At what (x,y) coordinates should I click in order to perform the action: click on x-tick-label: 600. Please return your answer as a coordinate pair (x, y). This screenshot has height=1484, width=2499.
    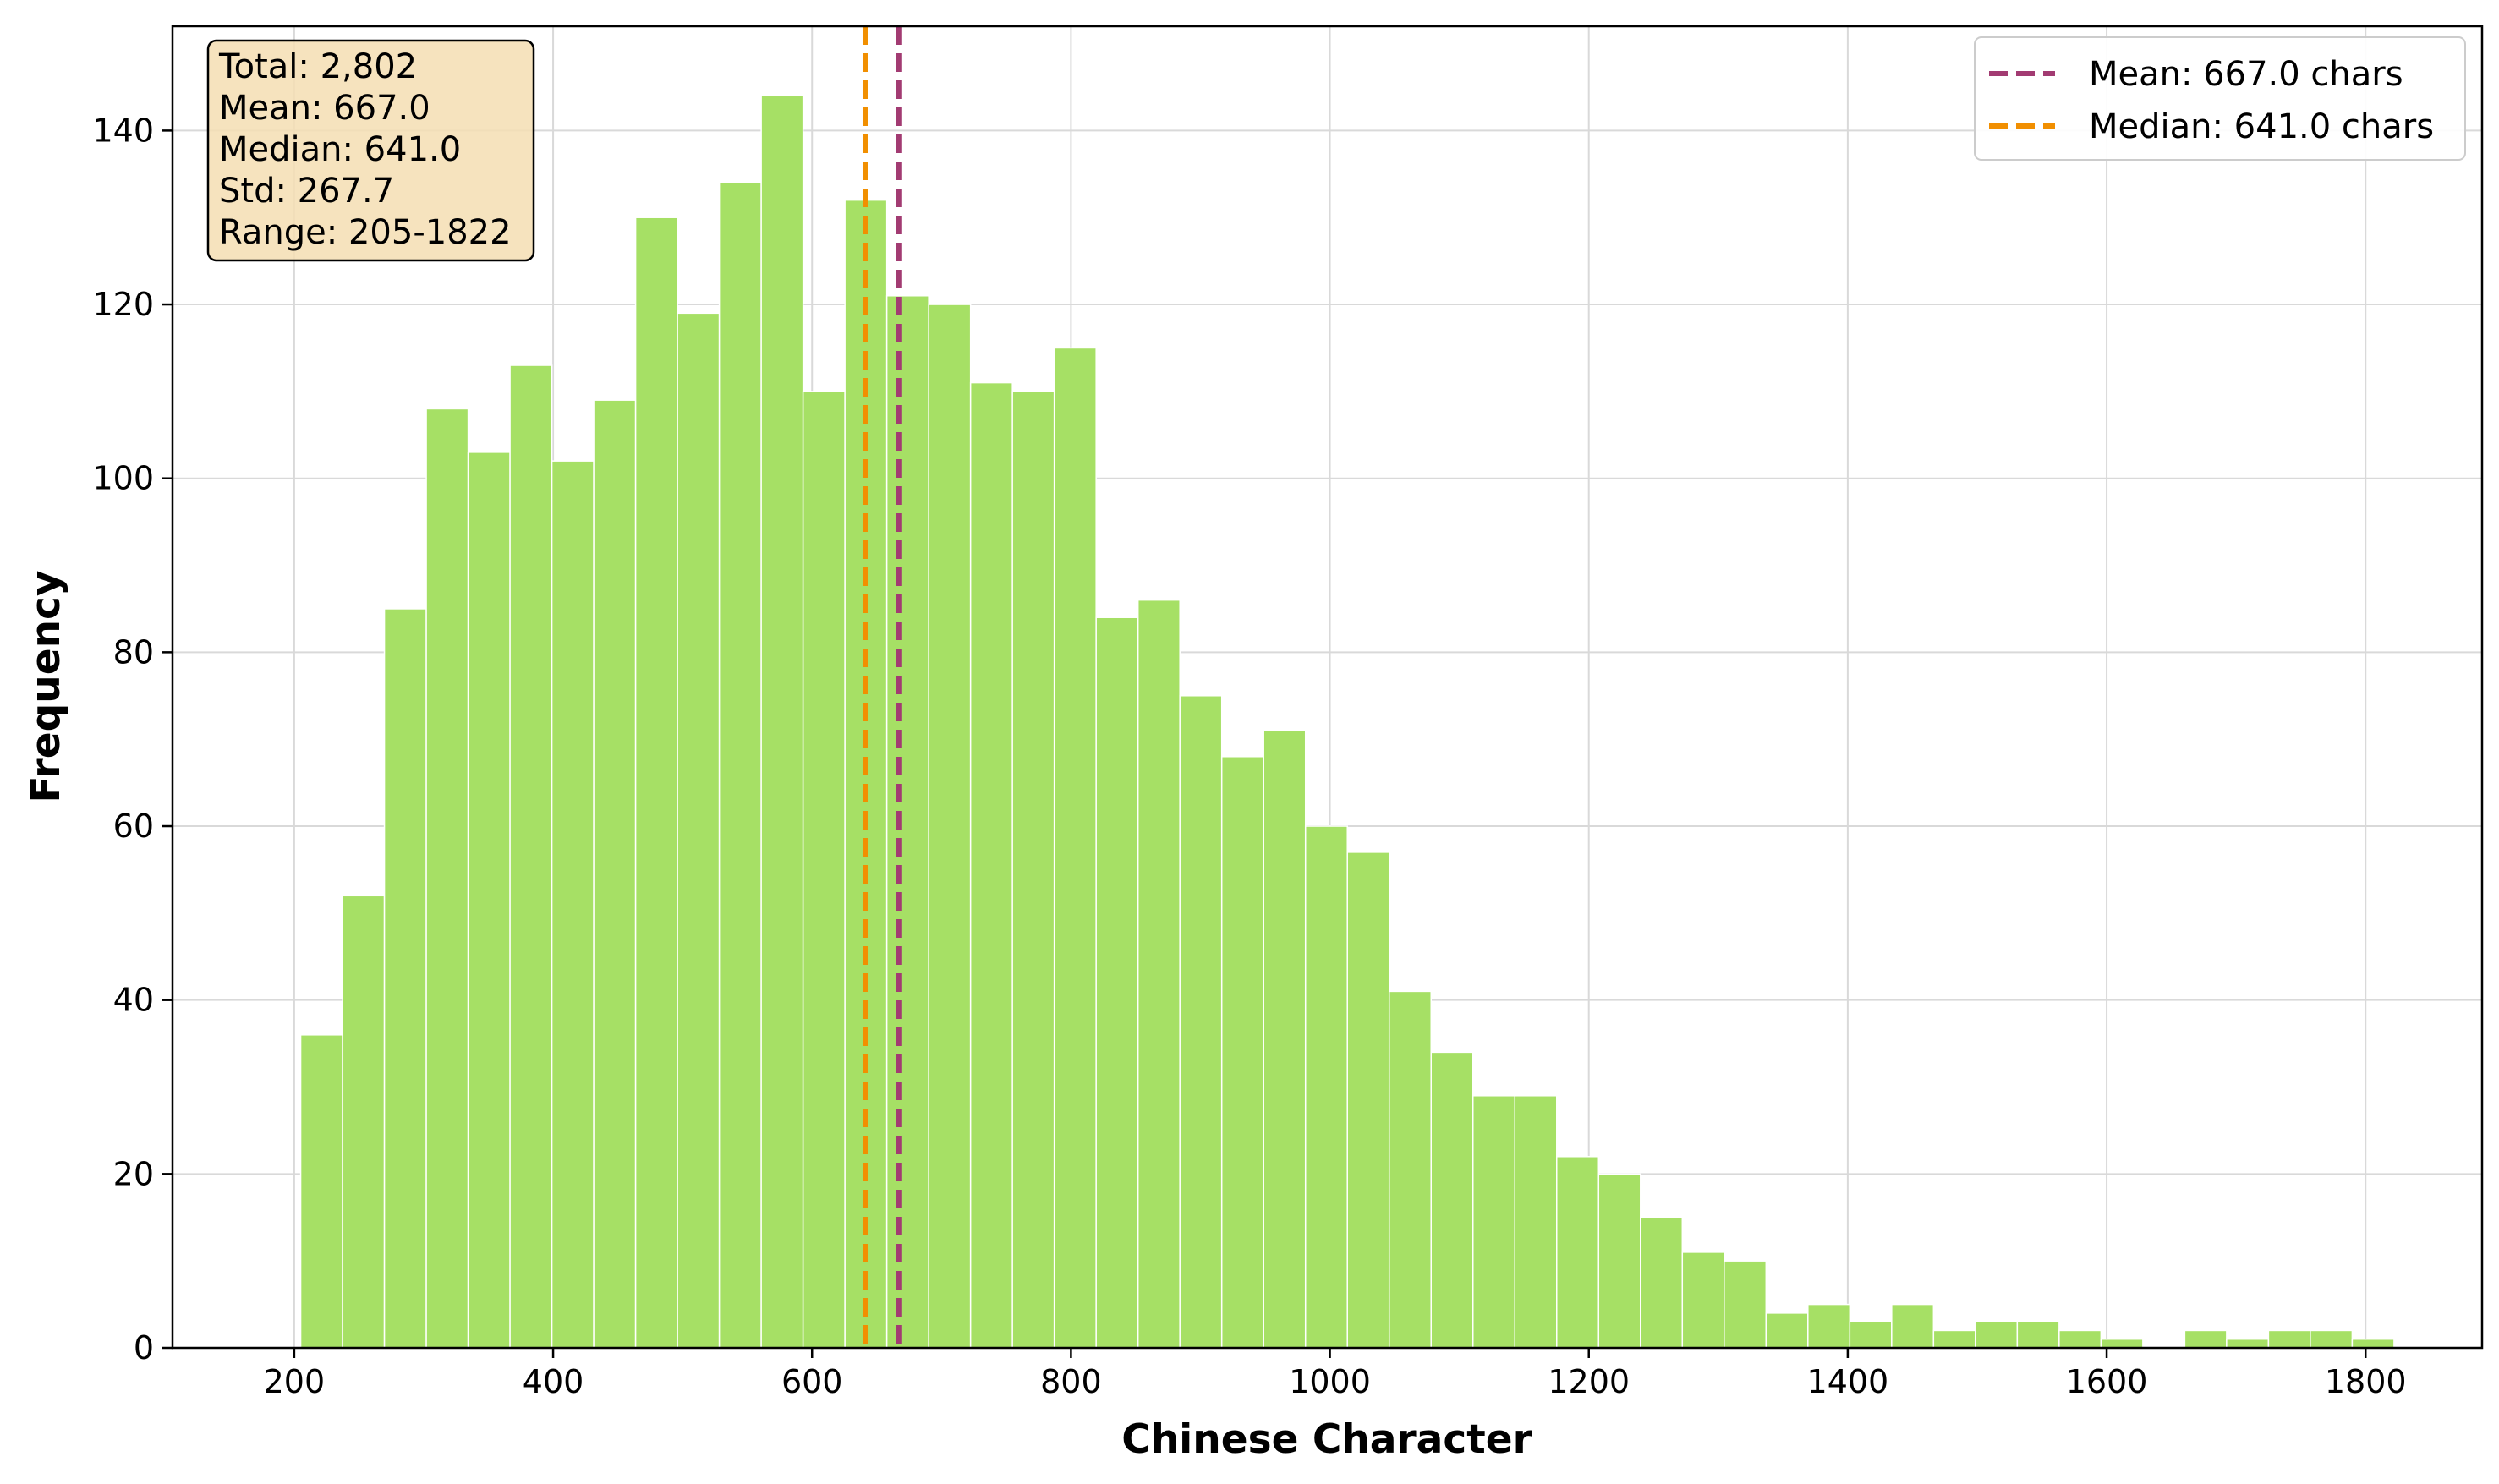
    Looking at the image, I should click on (812, 1381).